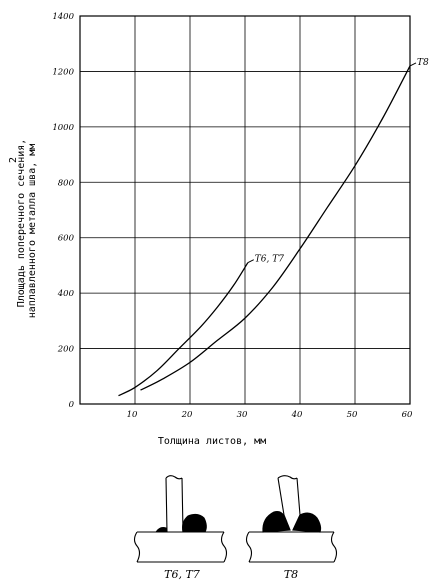 The width and height of the screenshot is (442, 586). Describe the element at coordinates (63, 72) in the screenshot. I see `y-tick-label: 1200` at that location.